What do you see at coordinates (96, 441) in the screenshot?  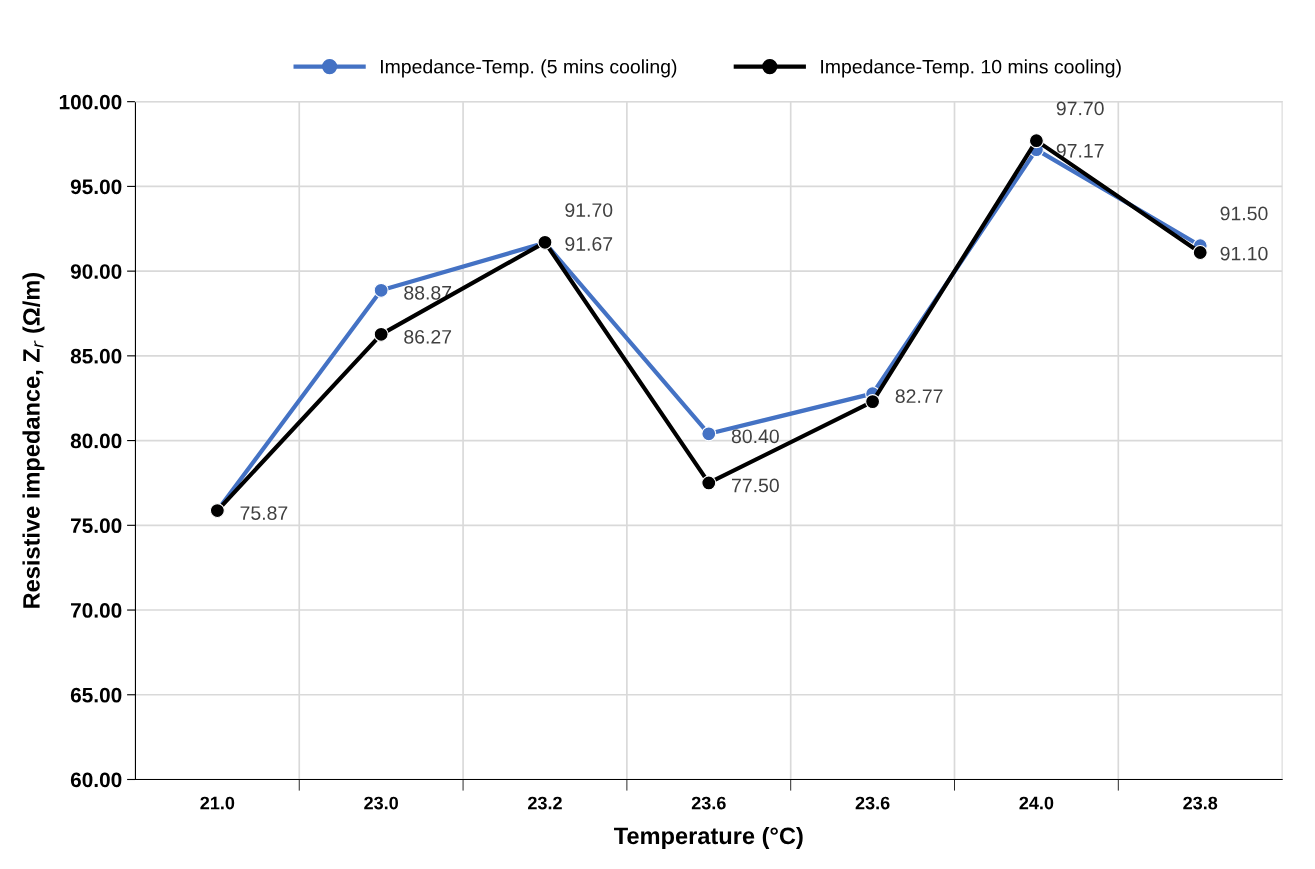 I see `y-tick-label: 80.00` at bounding box center [96, 441].